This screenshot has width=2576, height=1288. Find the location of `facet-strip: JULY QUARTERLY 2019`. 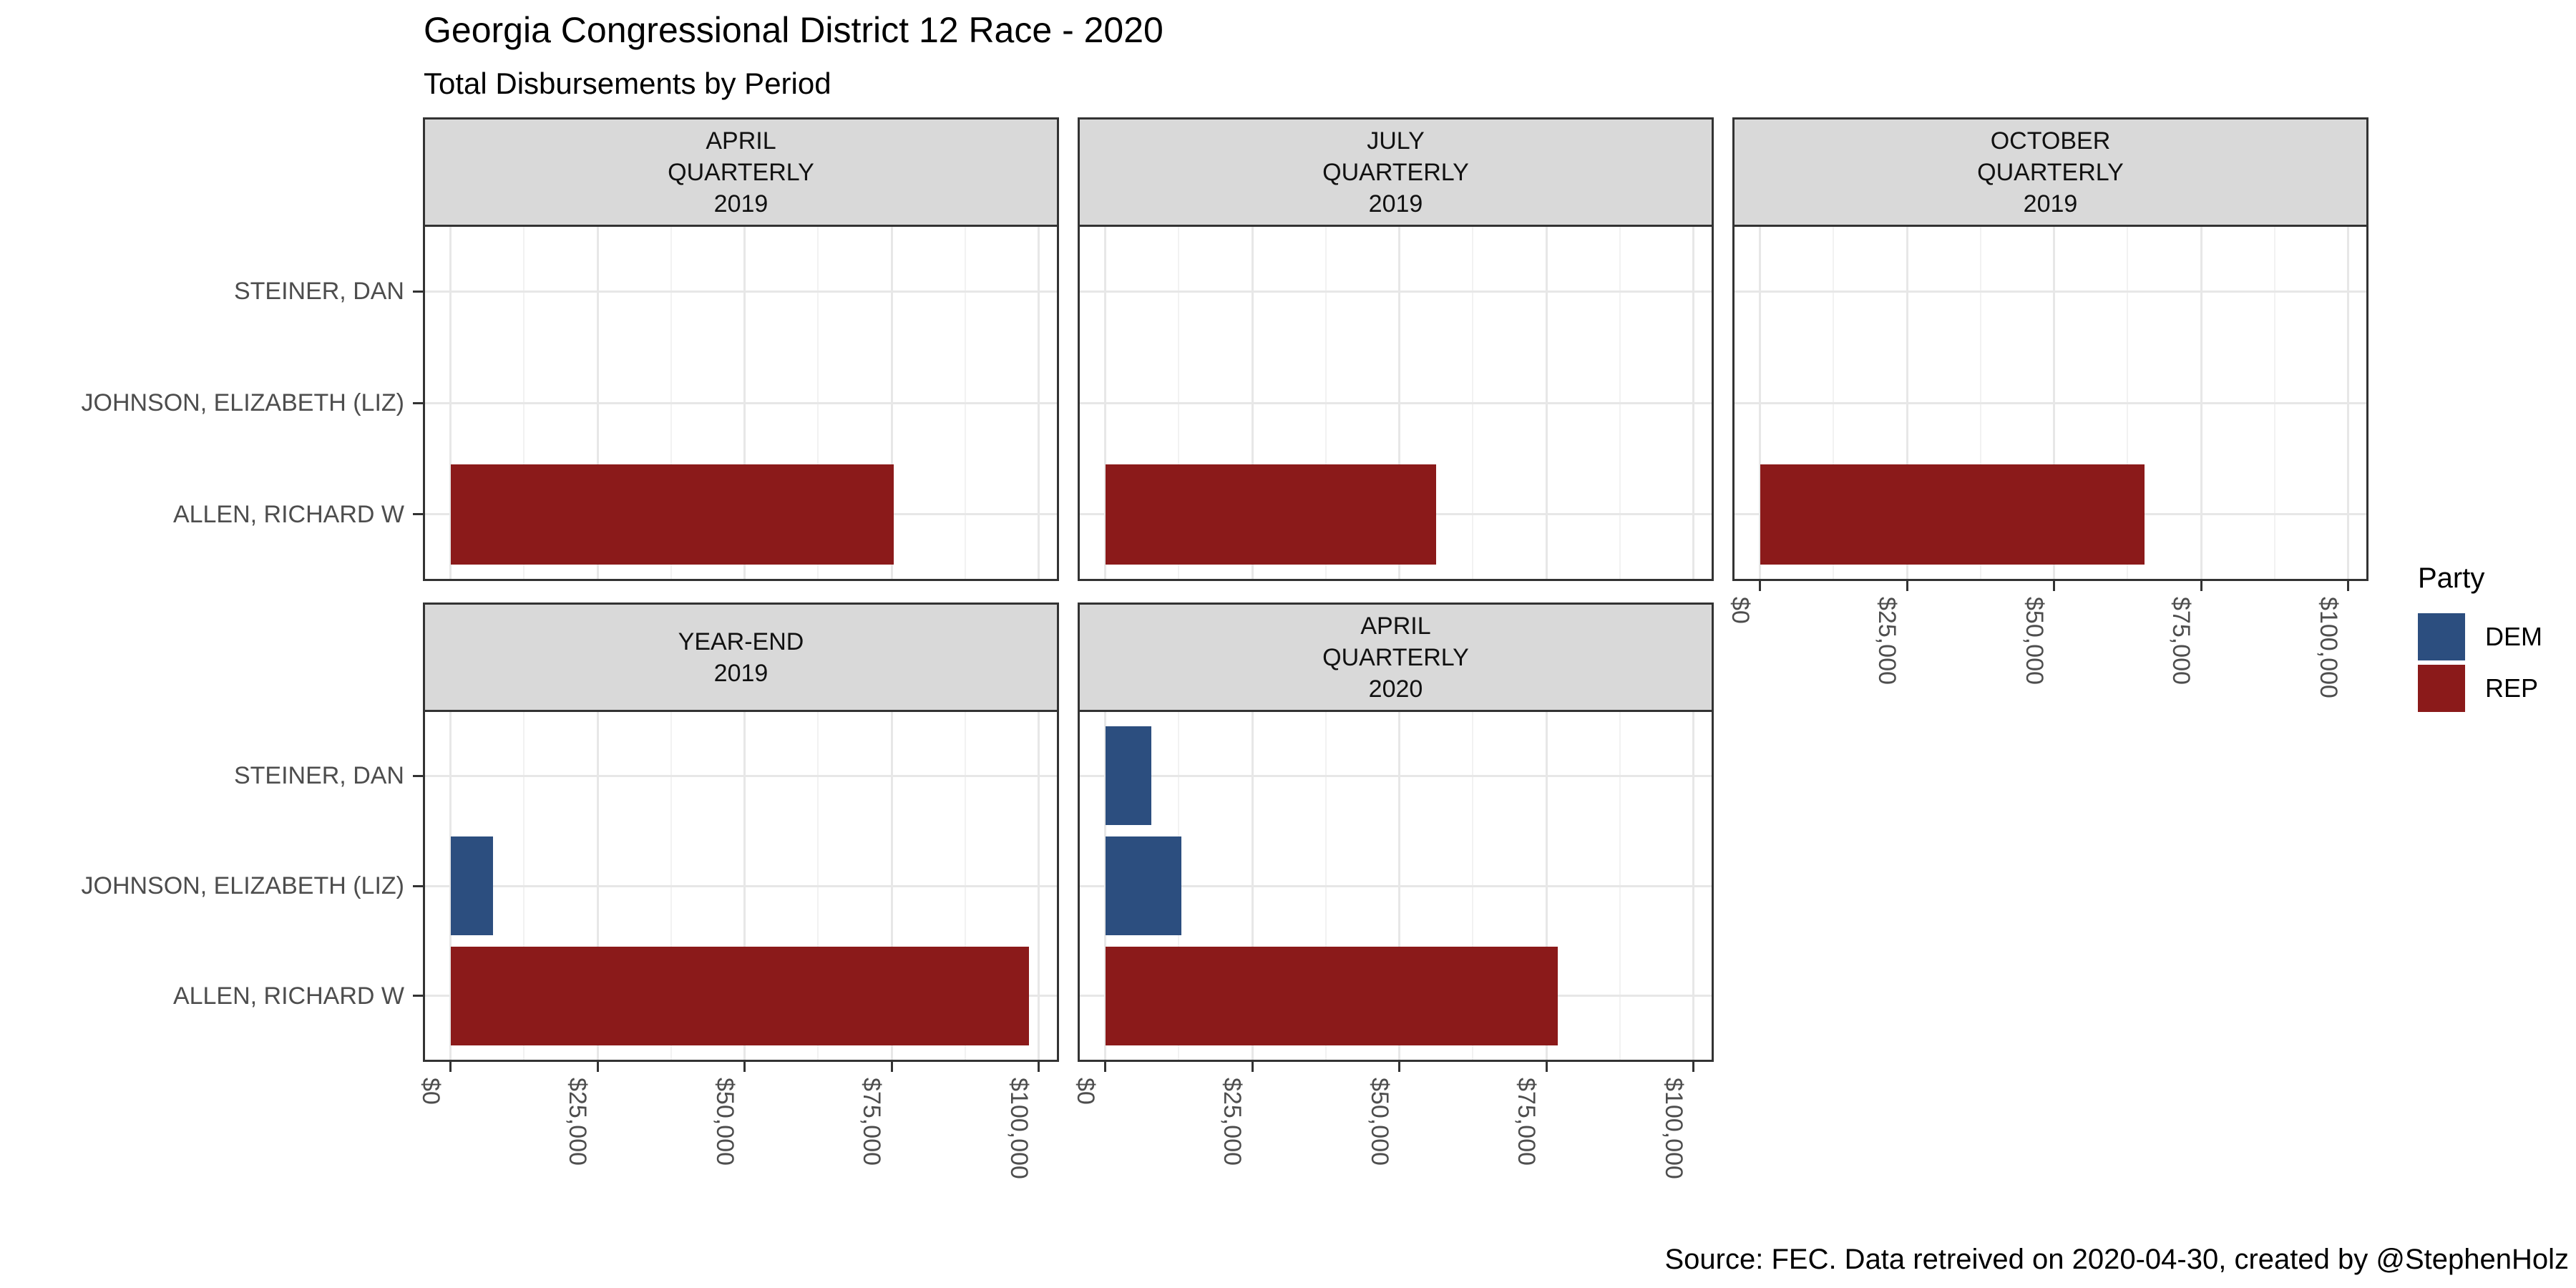

facet-strip: JULY QUARTERLY 2019 is located at coordinates (1396, 172).